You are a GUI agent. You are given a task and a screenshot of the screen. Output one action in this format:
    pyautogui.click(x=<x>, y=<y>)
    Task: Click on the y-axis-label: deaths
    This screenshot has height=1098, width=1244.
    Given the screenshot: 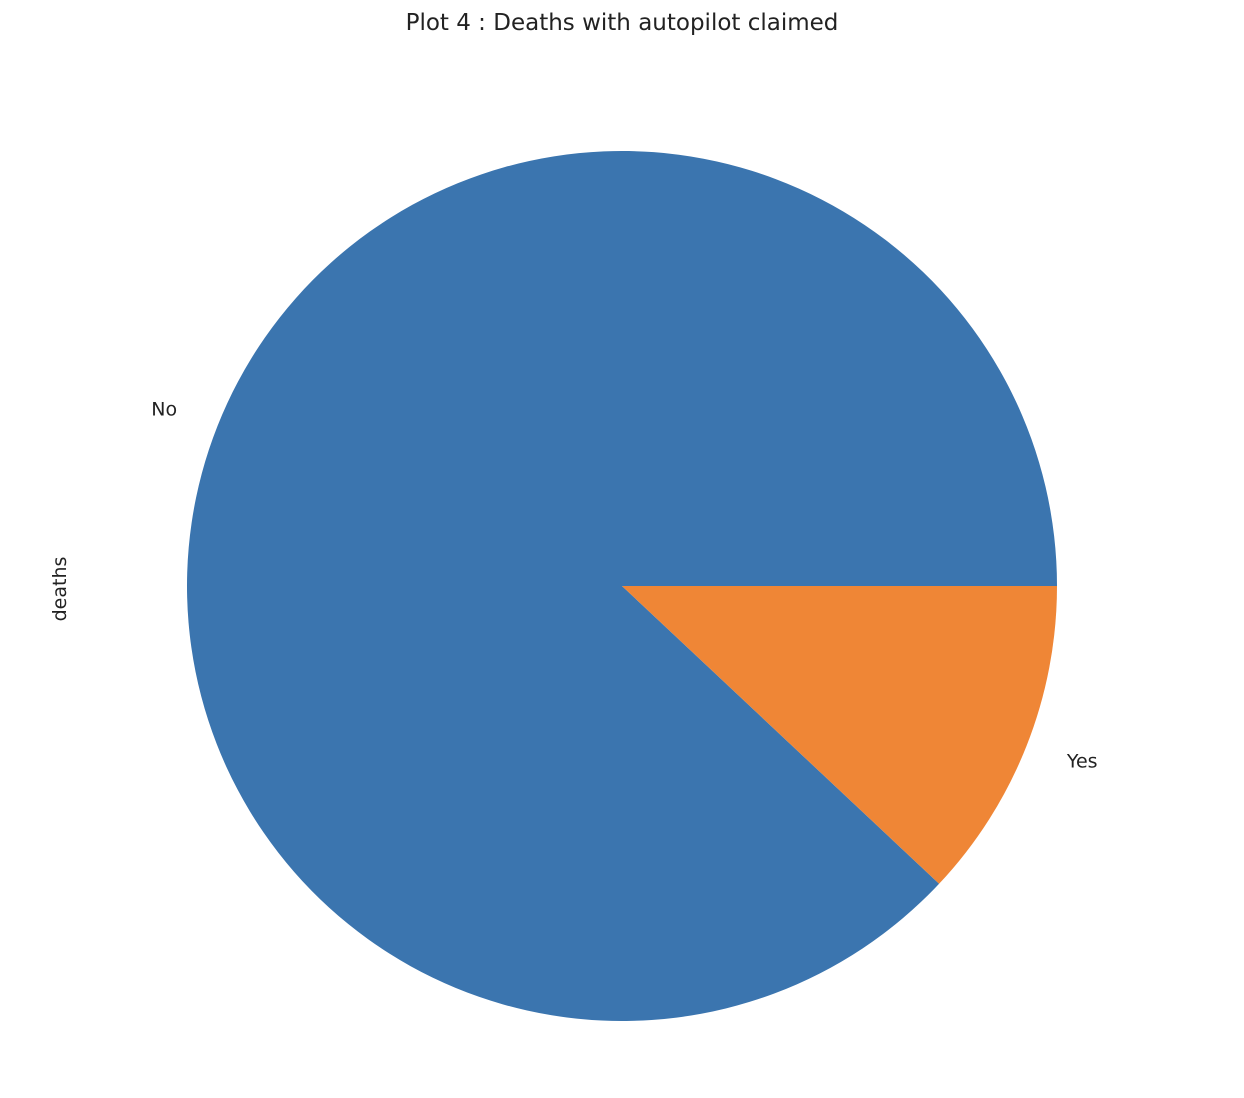 What is the action you would take?
    pyautogui.click(x=60, y=589)
    